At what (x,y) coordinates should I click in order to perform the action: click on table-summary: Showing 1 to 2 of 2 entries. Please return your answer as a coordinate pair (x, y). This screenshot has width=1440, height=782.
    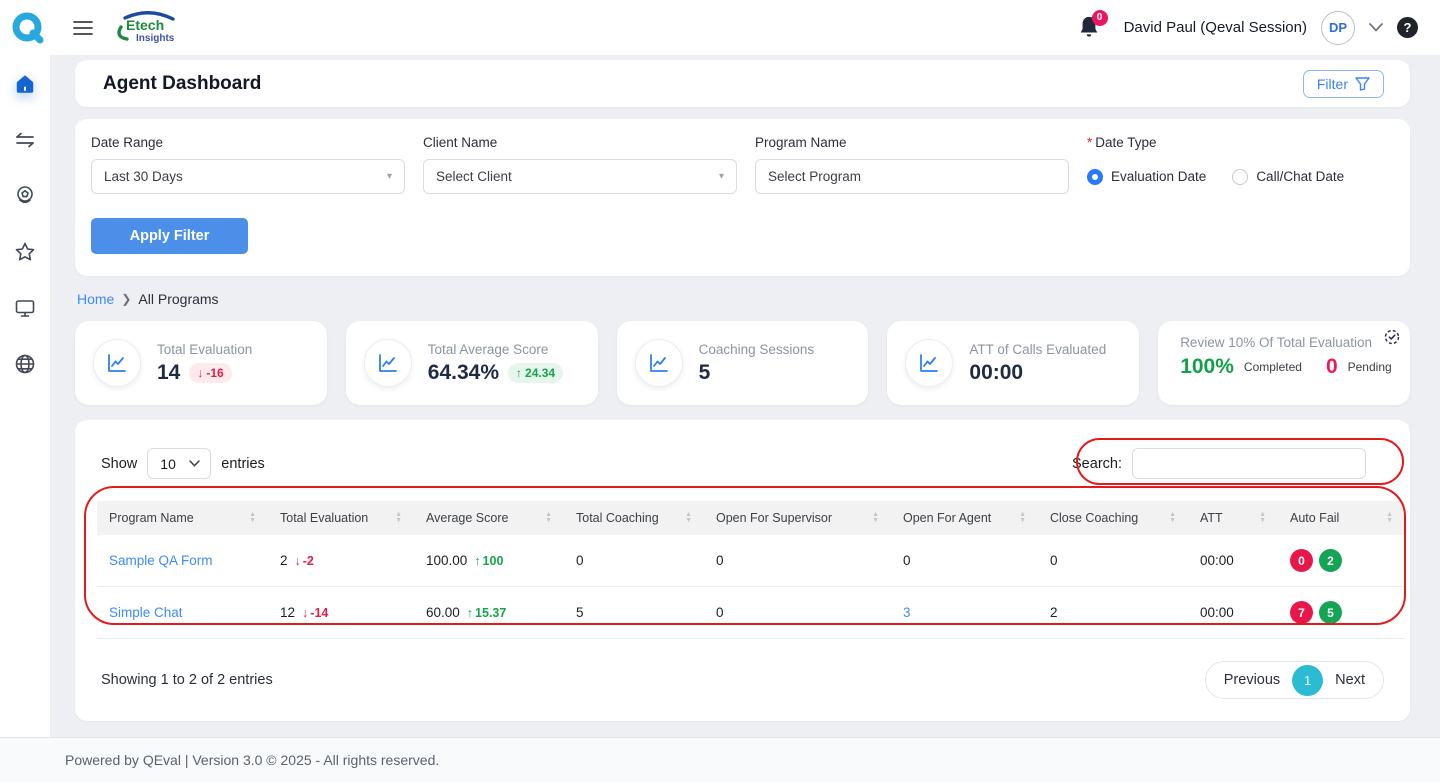
    Looking at the image, I should click on (187, 680).